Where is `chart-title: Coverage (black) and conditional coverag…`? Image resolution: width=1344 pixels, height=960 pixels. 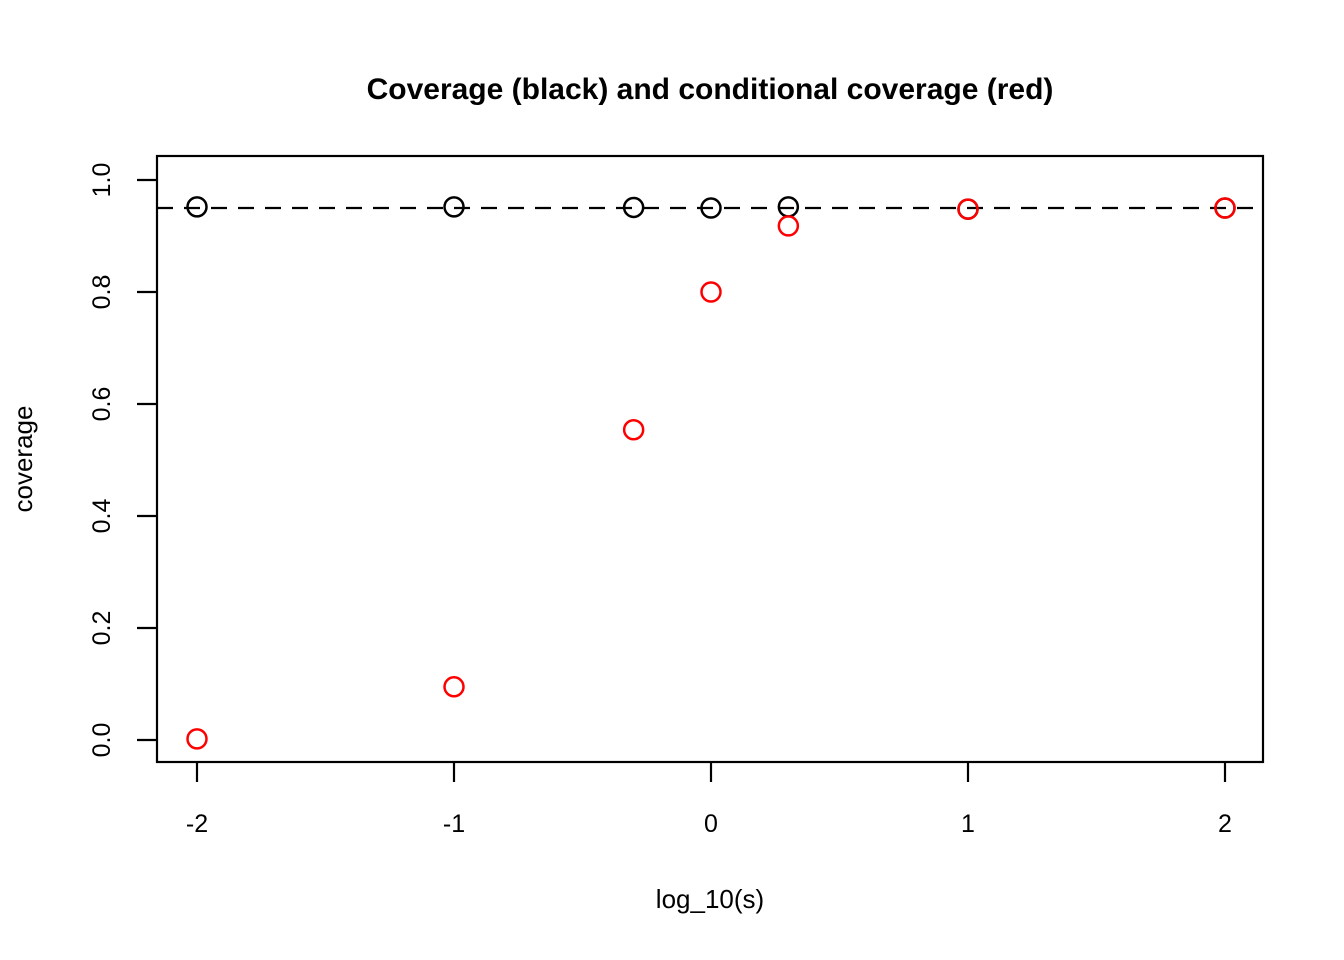 chart-title: Coverage (black) and conditional coverag… is located at coordinates (710, 89).